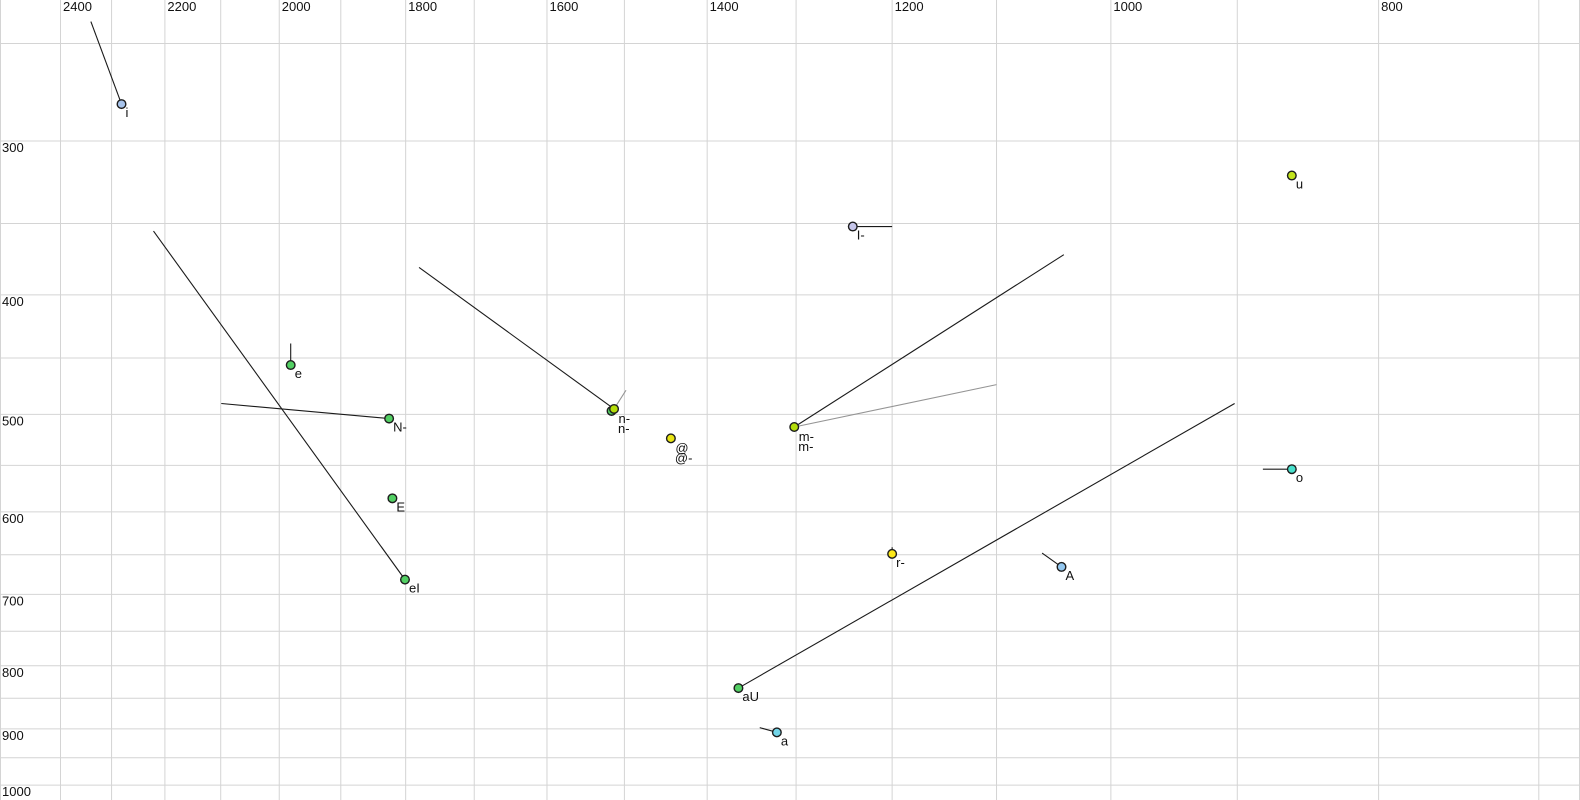 The image size is (1580, 800). I want to click on y-axis-tick-label-600: 600, so click(13, 518).